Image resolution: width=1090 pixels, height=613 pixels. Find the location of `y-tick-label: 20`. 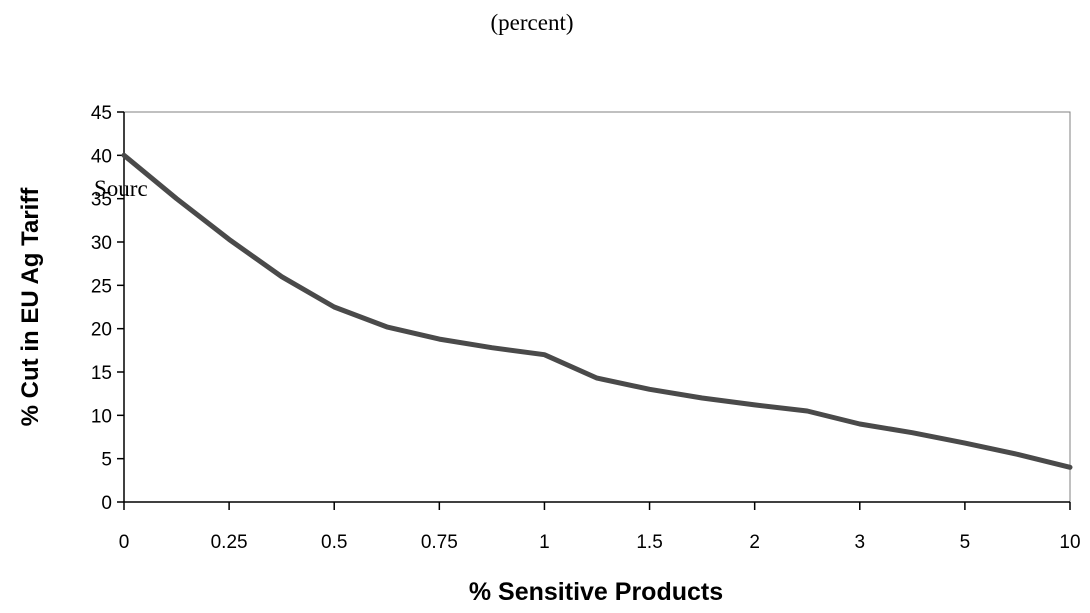

y-tick-label: 20 is located at coordinates (101, 330).